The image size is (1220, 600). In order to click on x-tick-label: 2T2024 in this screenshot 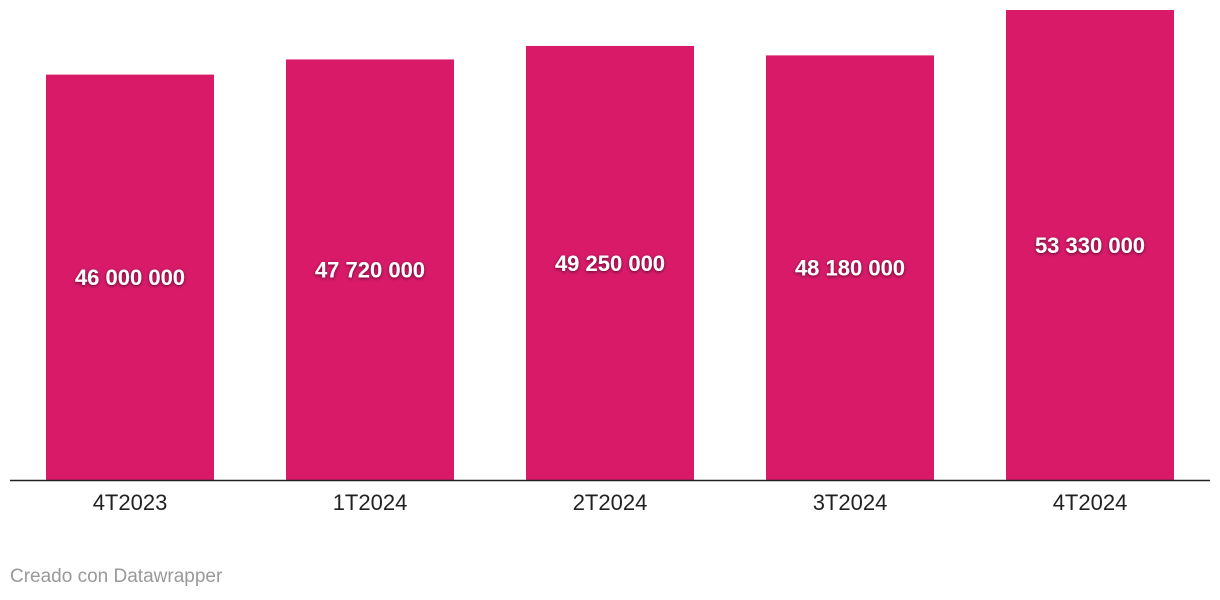, I will do `click(610, 502)`.